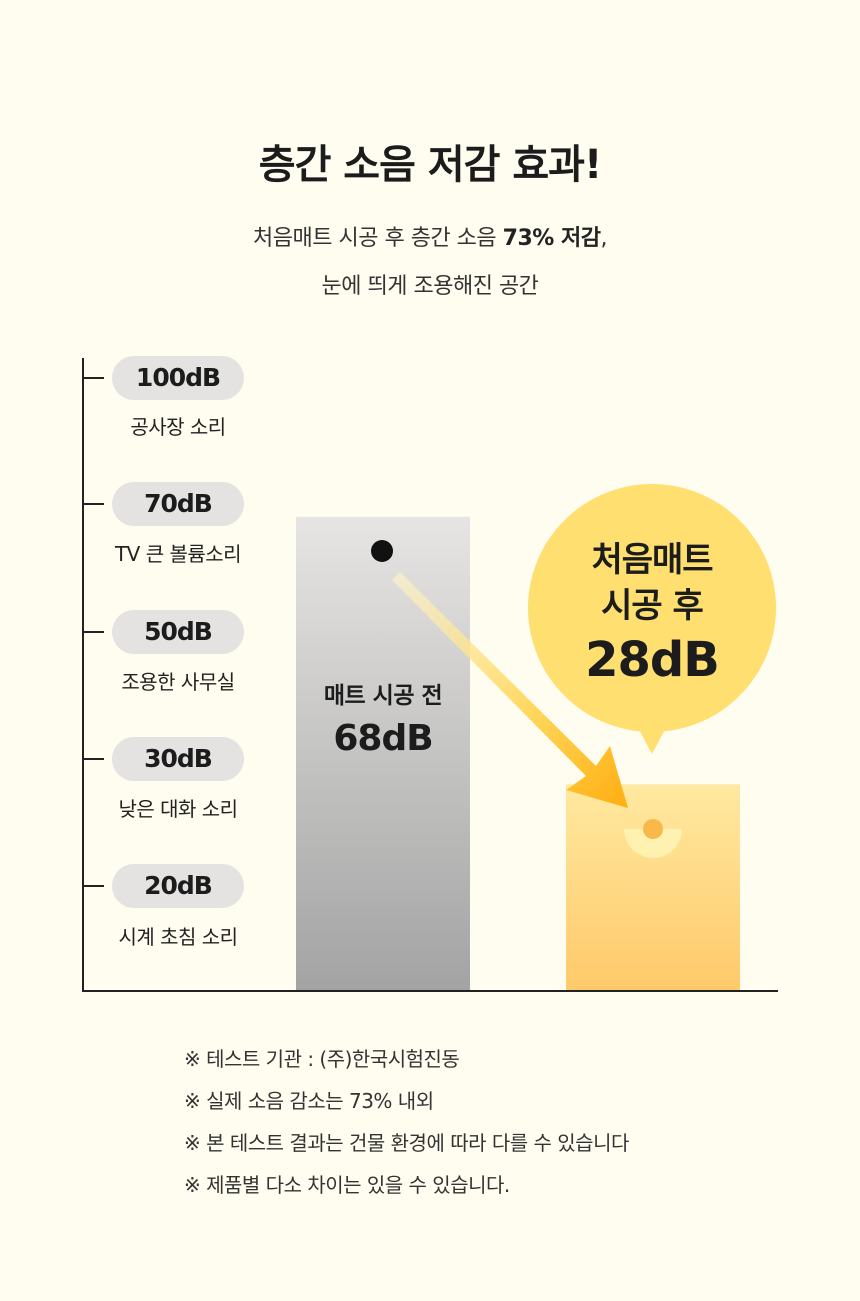  What do you see at coordinates (178, 504) in the screenshot?
I see `level-pill-70db: 70dB` at bounding box center [178, 504].